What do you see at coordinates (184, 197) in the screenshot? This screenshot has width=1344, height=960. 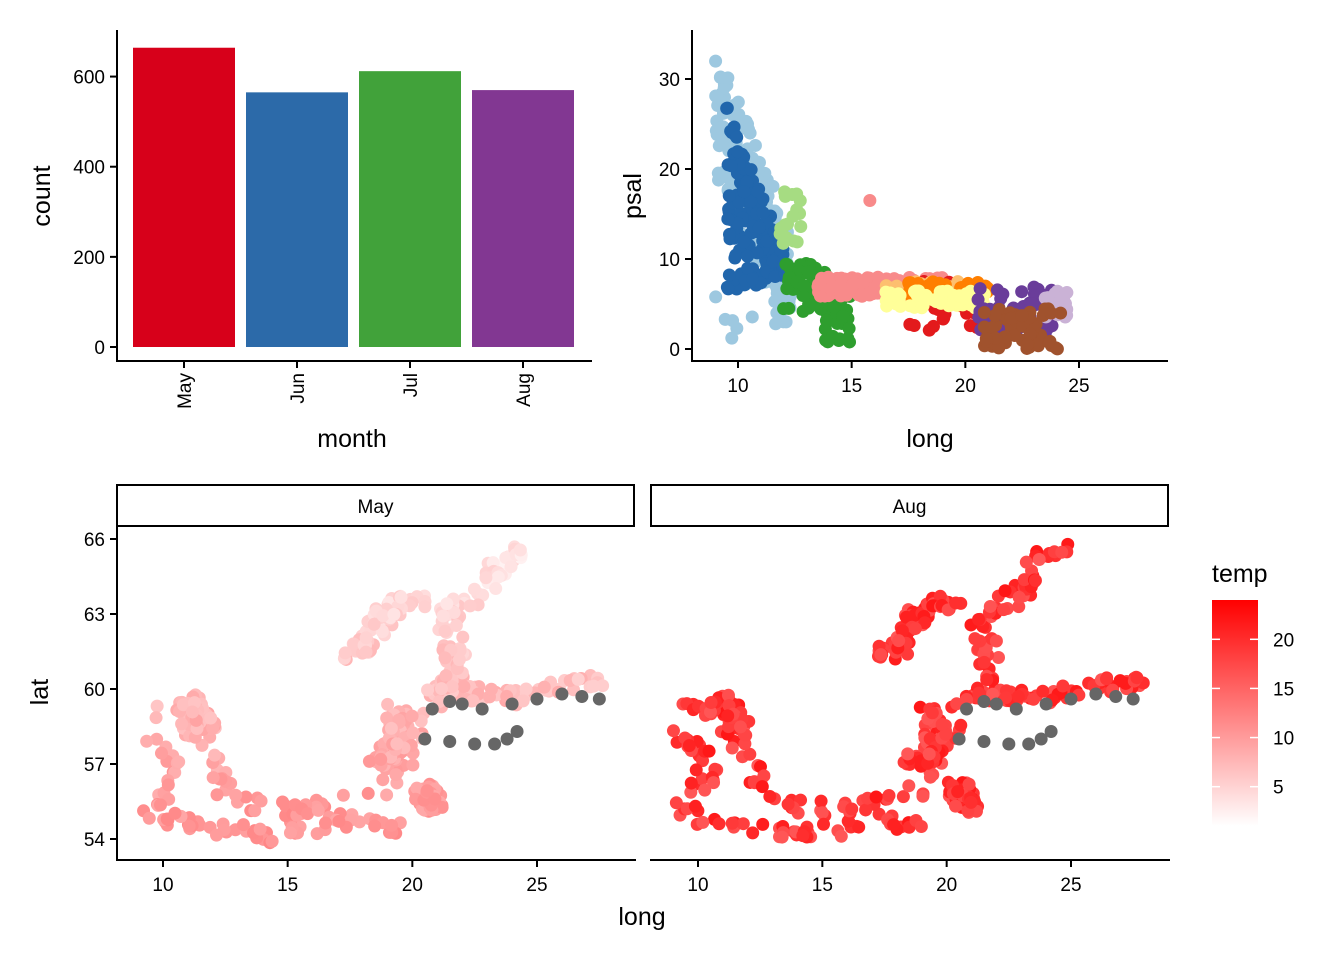 I see `bar-may` at bounding box center [184, 197].